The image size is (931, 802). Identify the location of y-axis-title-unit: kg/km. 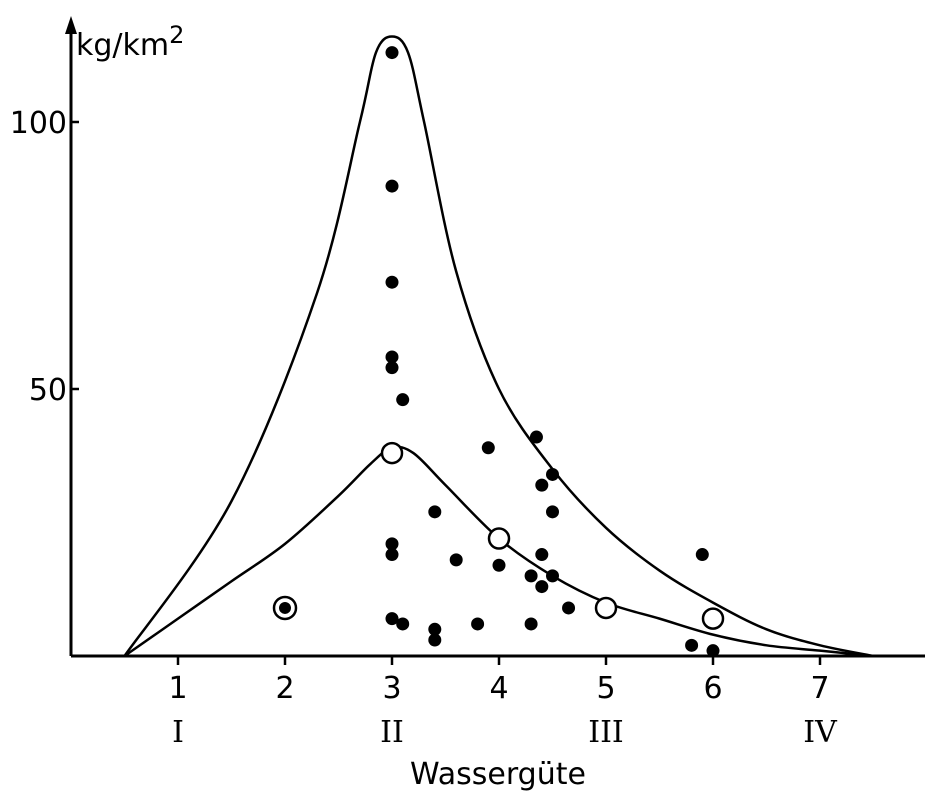
(122, 45).